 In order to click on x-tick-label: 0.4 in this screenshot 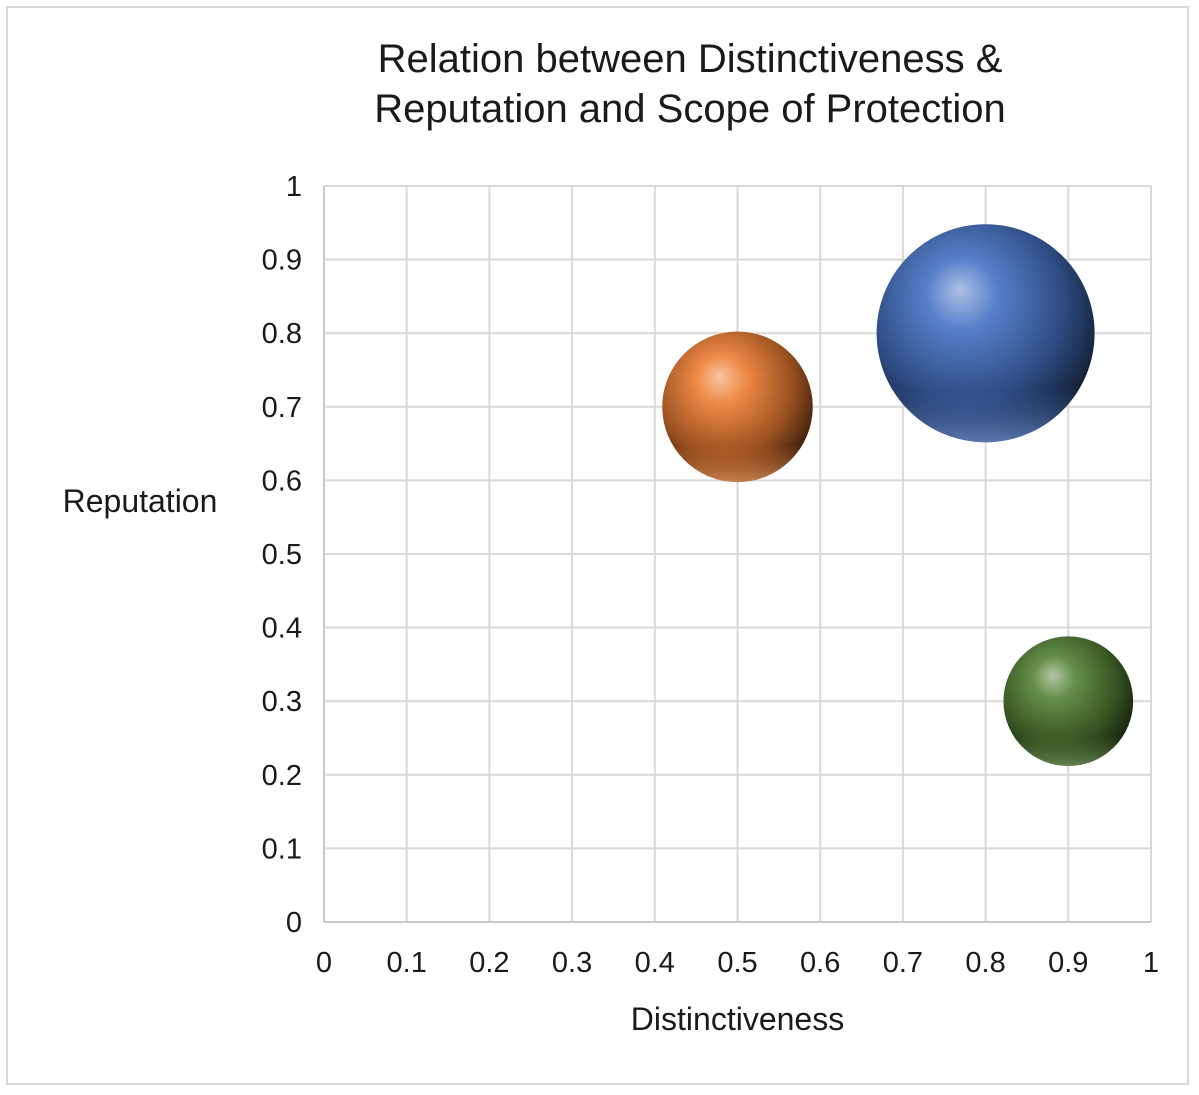, I will do `click(655, 963)`.